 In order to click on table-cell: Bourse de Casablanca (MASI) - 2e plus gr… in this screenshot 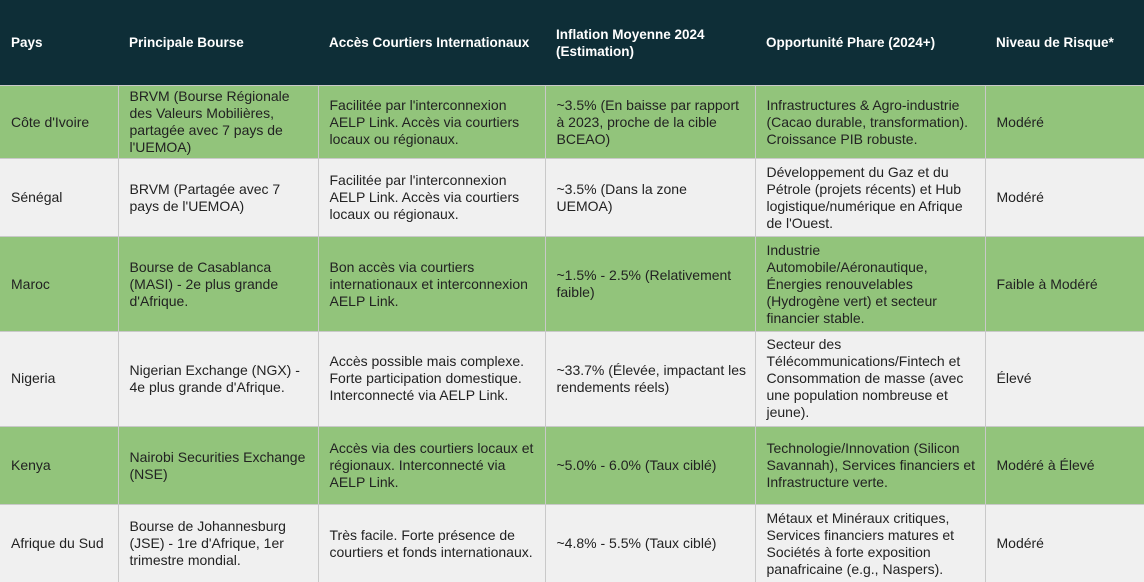, I will do `click(217, 284)`.